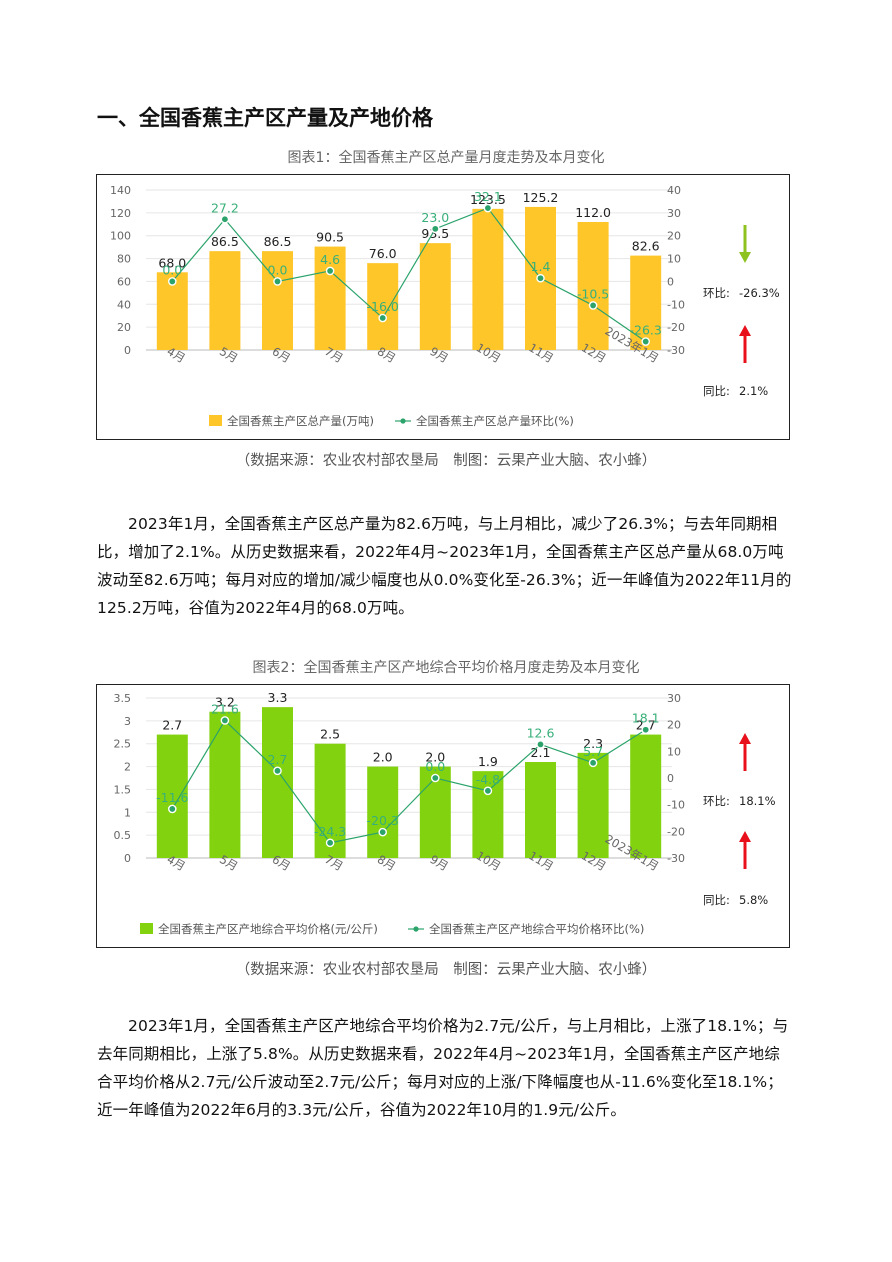  I want to click on mom-arrow-down-icon, so click(745, 244).